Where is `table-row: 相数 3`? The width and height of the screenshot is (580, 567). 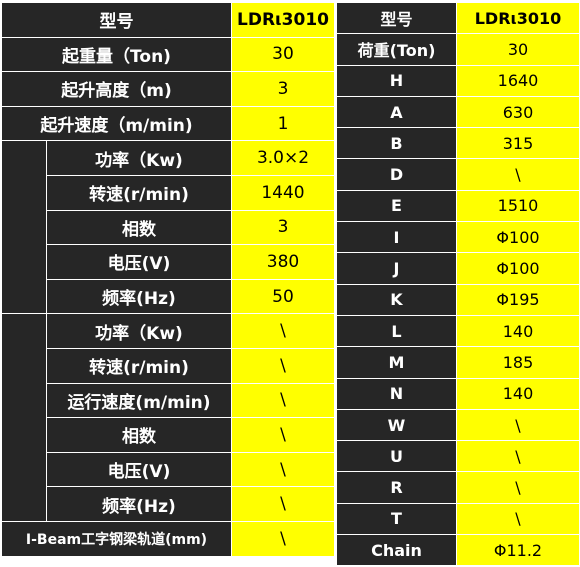
table-row: 相数 3 is located at coordinates (168, 227).